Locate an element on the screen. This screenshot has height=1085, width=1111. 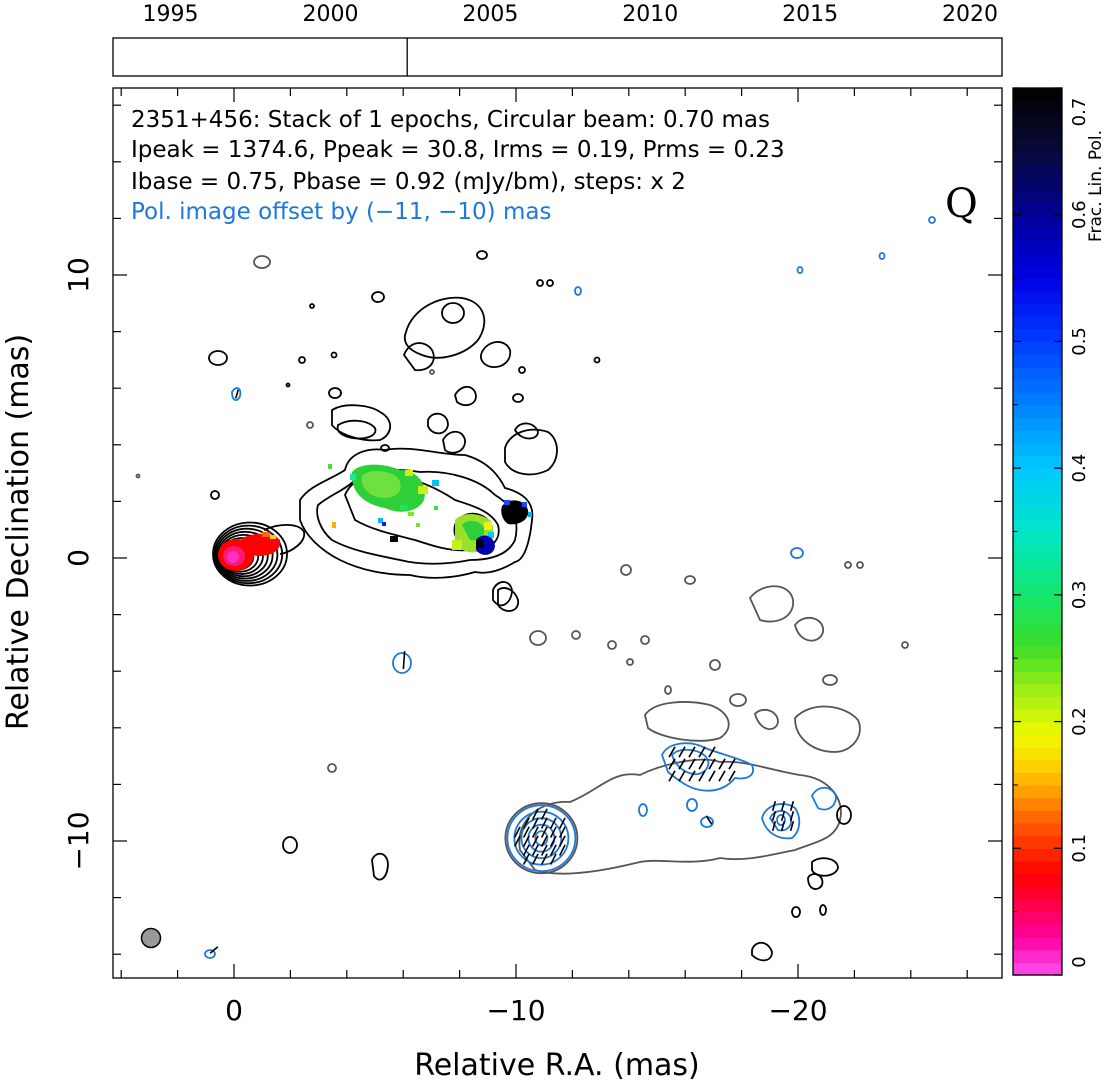
pol-knot-contour is located at coordinates (541, 838).